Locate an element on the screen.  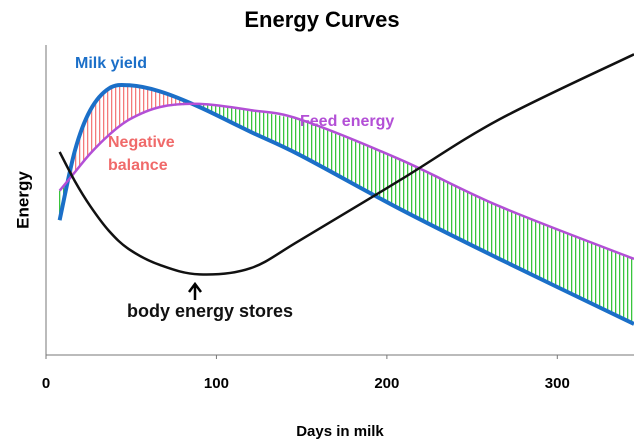
y-axis-label: Energy is located at coordinates (22, 200).